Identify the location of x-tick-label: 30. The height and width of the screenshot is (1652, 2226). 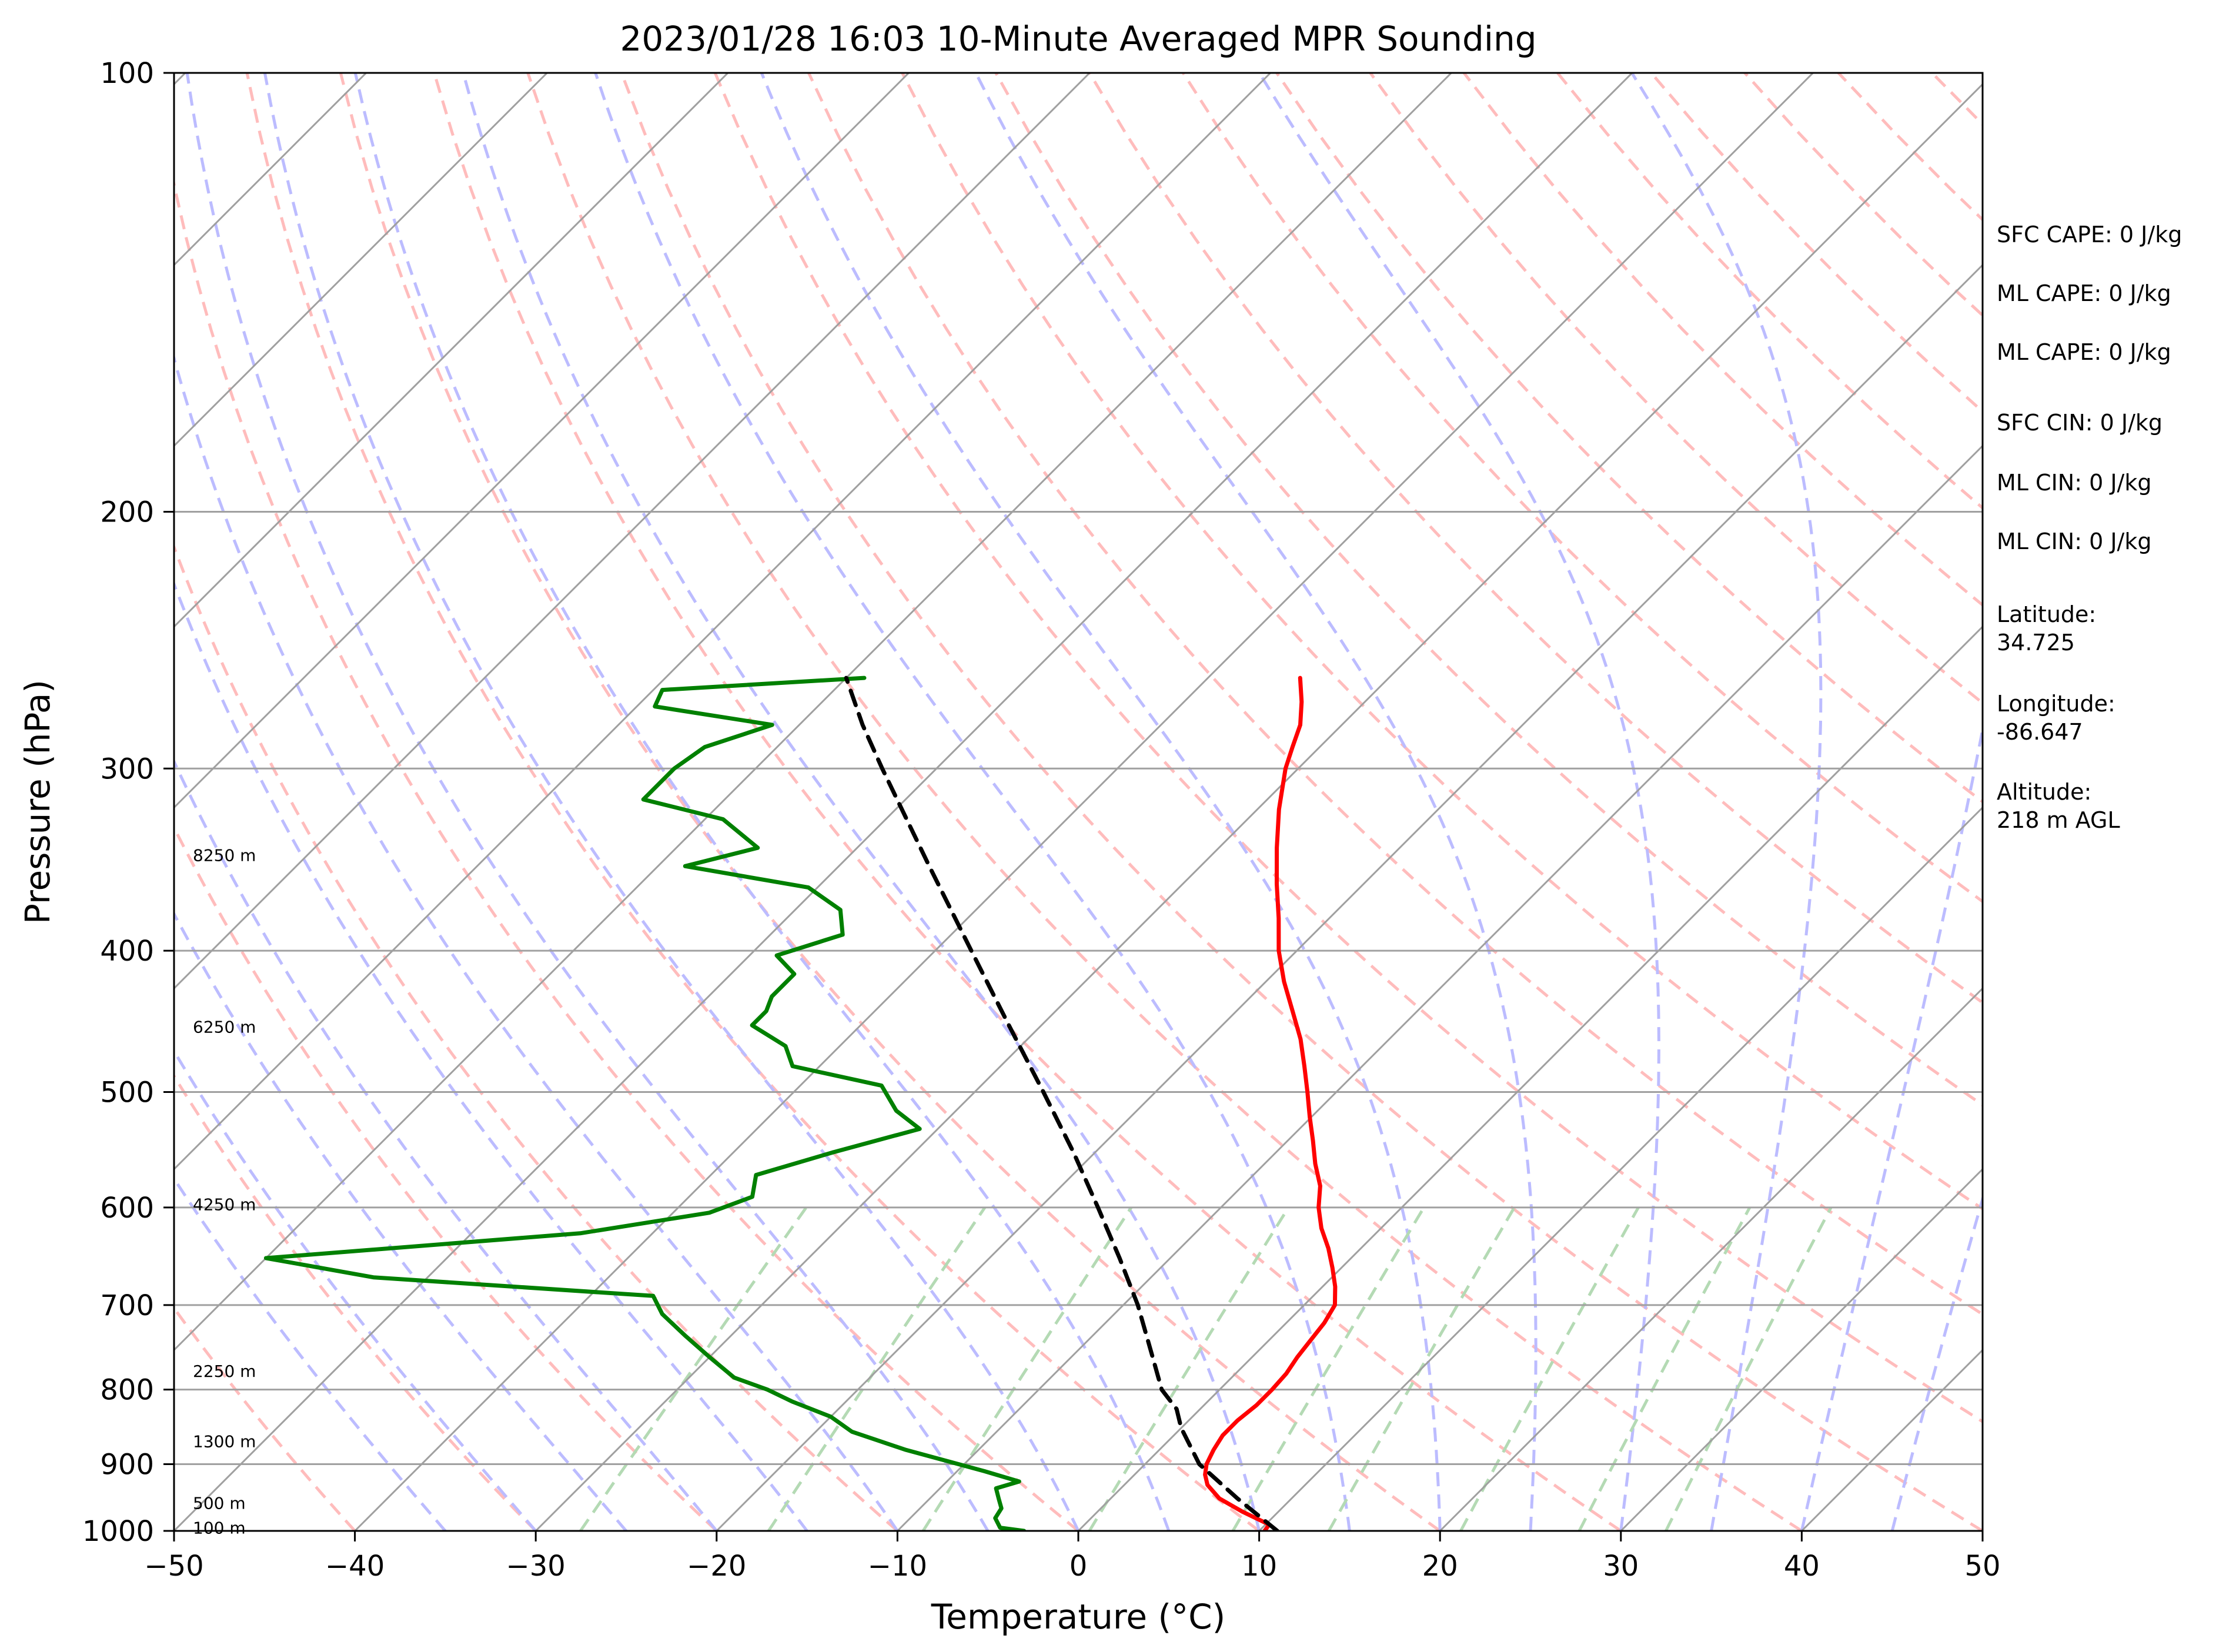
(1621, 1567).